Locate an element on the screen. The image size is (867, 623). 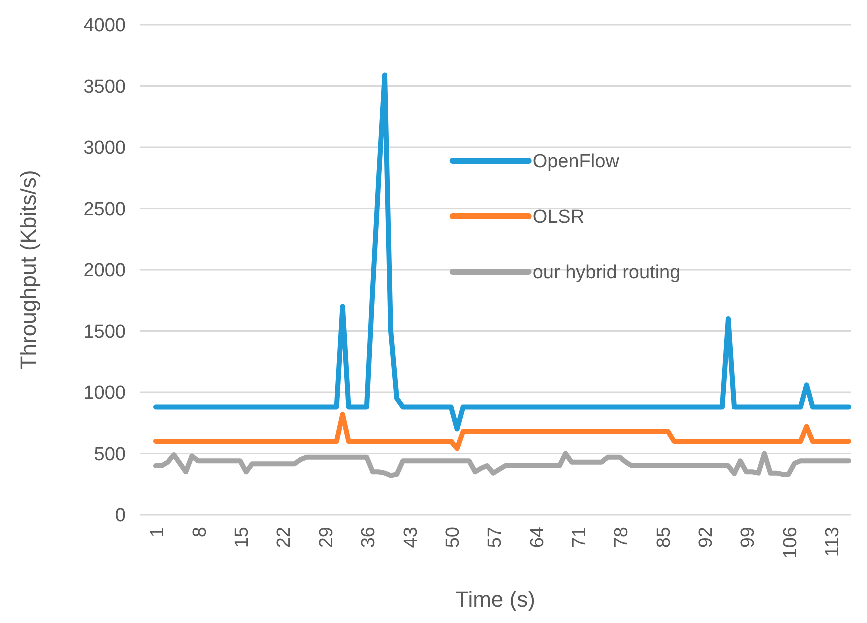
y-tick-label: 2500 is located at coordinates (105, 209).